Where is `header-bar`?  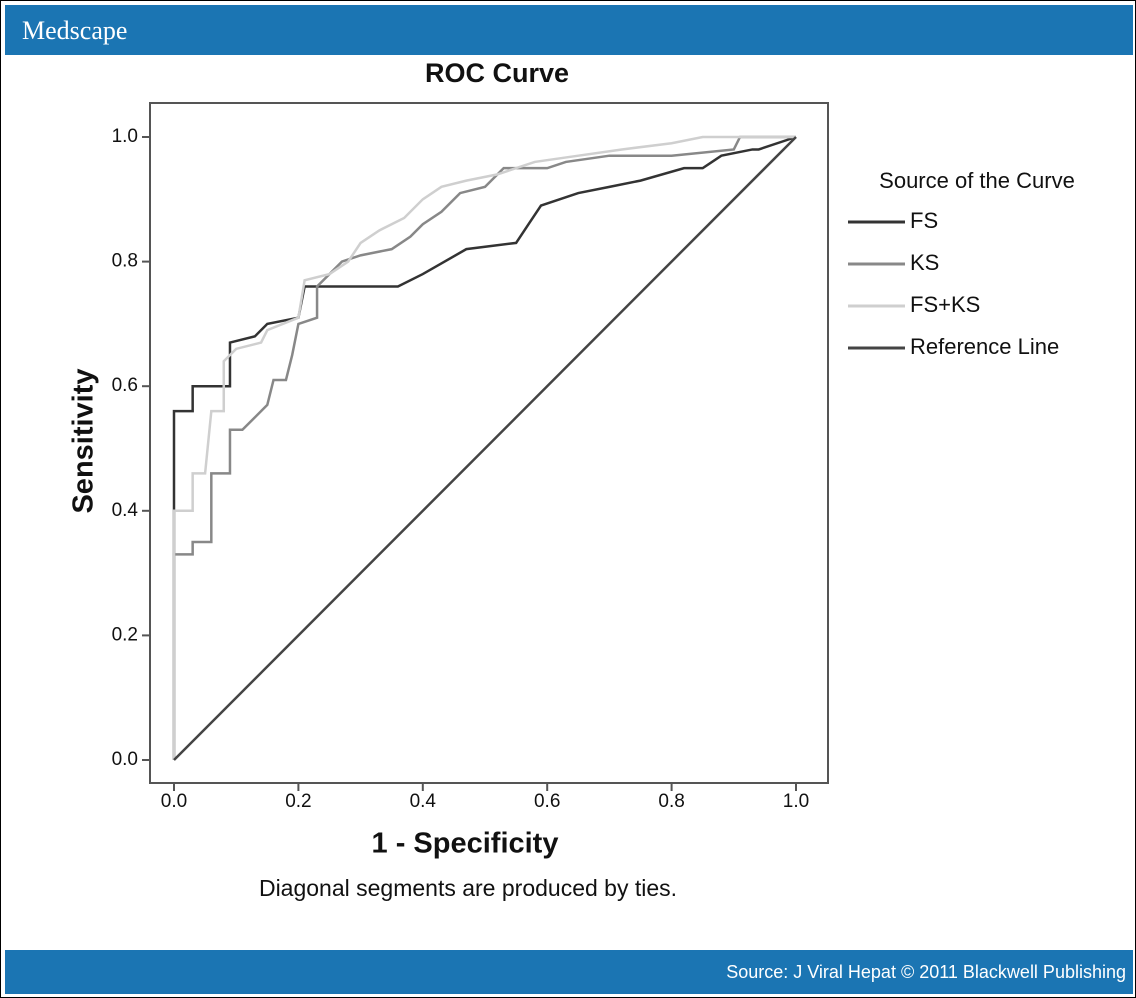 header-bar is located at coordinates (569, 30).